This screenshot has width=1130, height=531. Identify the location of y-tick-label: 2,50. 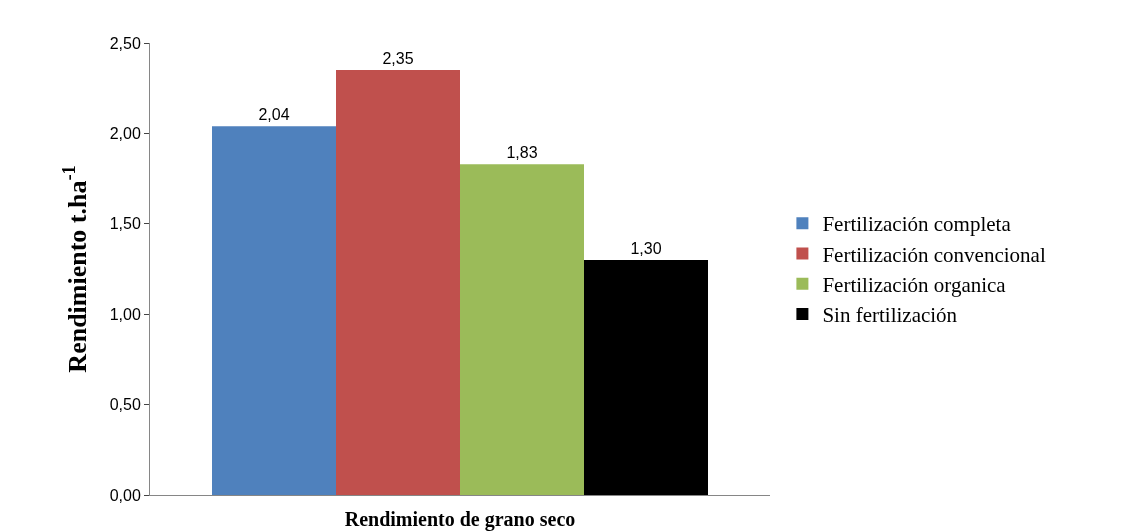
(125, 43).